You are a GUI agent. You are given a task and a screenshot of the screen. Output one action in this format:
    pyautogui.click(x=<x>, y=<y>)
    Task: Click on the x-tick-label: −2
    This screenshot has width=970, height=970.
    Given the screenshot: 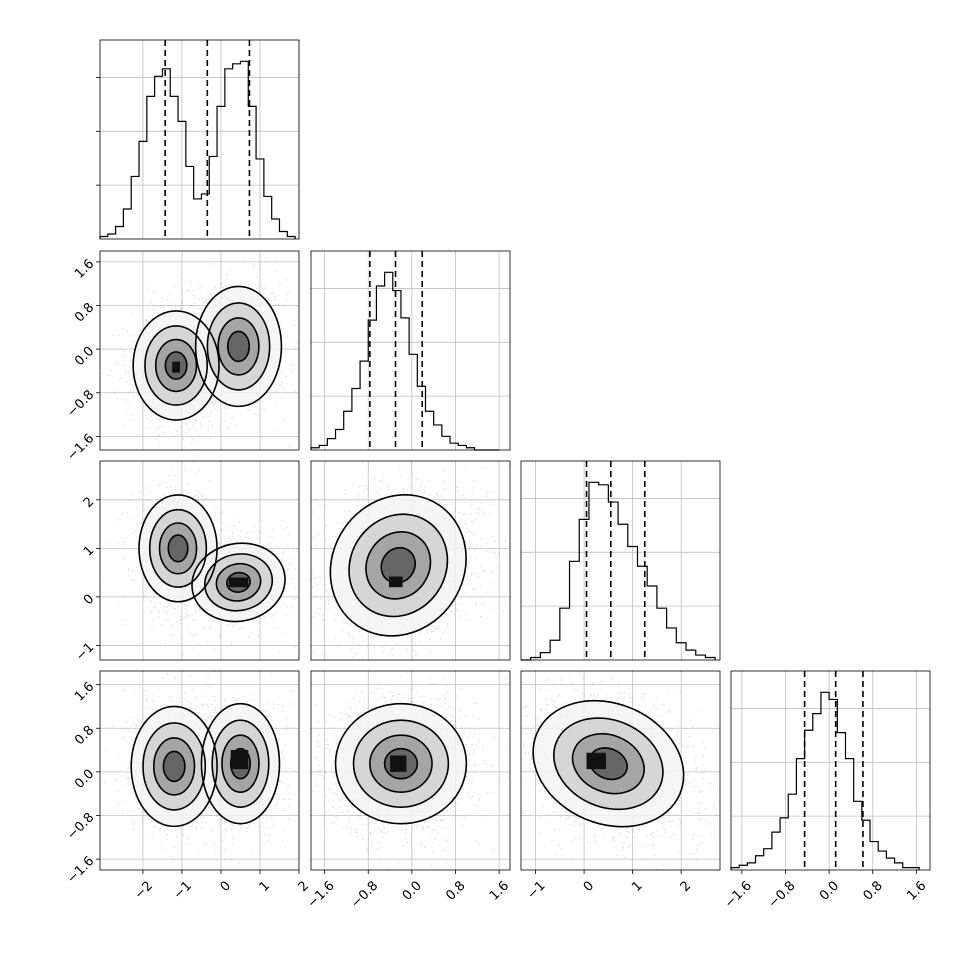 What is the action you would take?
    pyautogui.click(x=144, y=890)
    